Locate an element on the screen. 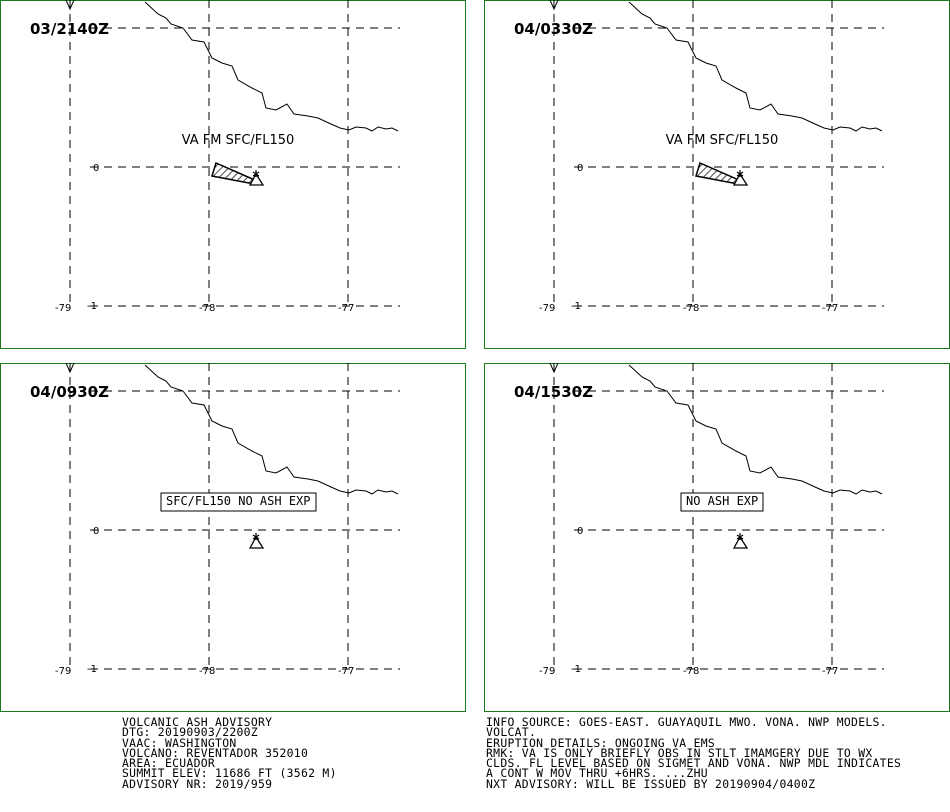 This screenshot has width=950, height=812. advisory-remarks-line: VOLCAT. is located at coordinates (511, 732).